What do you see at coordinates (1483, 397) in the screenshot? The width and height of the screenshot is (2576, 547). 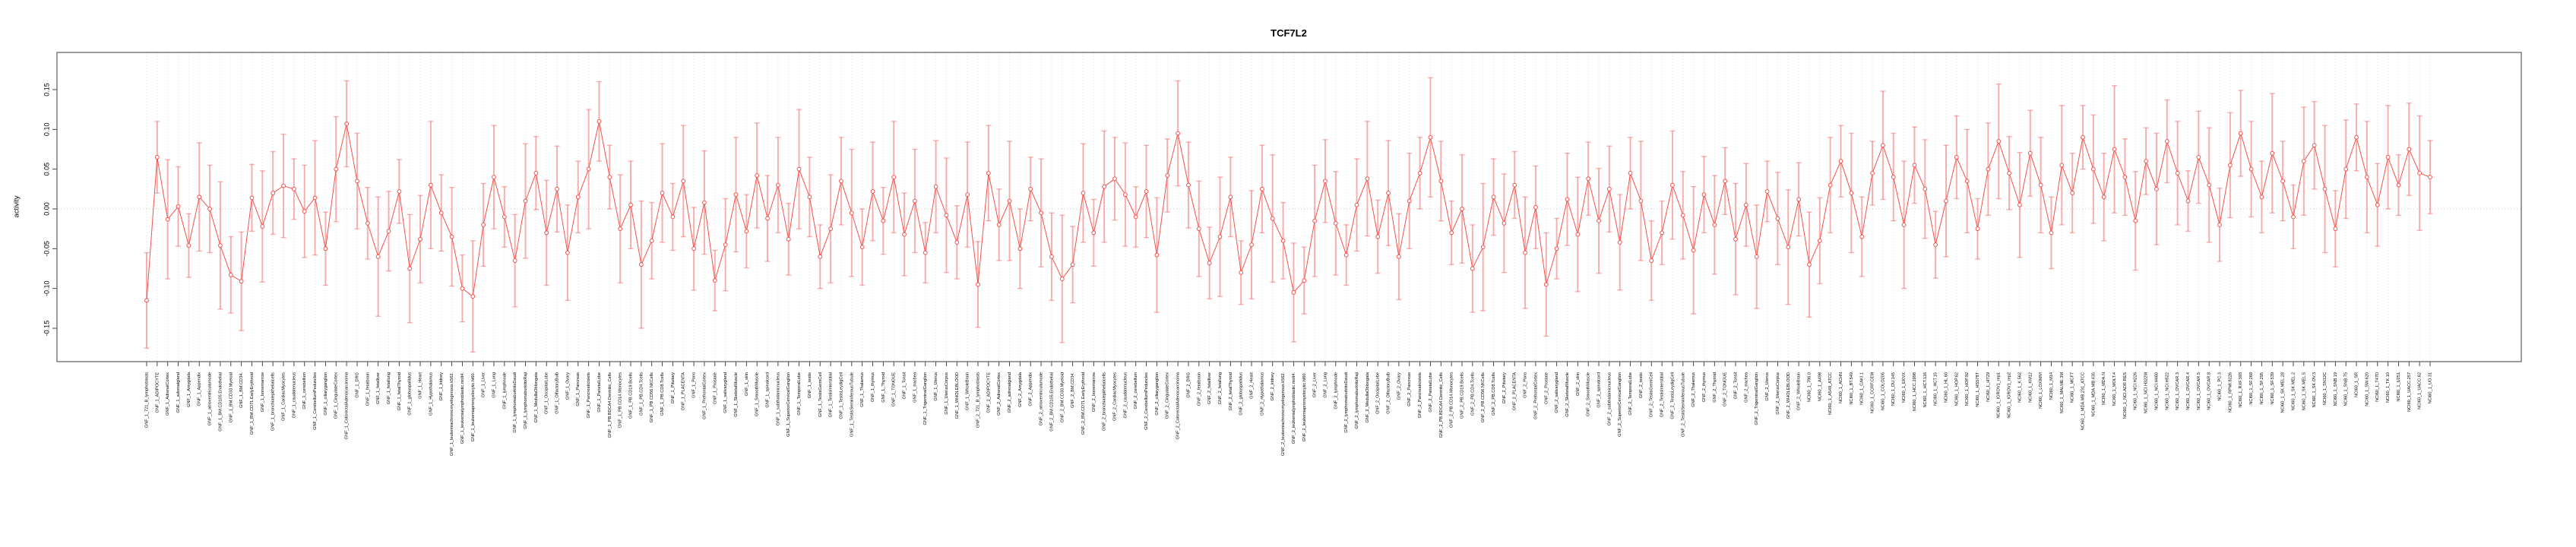 I see `x-tick-label: GNF_2_PB.CD56.NKCells` at bounding box center [1483, 397].